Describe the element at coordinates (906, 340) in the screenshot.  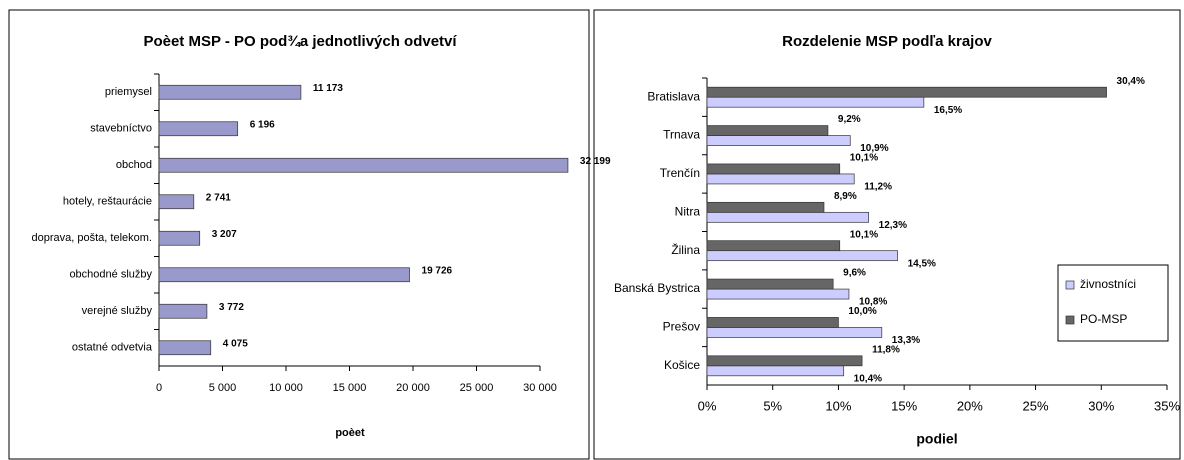
I see `value-label: 13,3%` at that location.